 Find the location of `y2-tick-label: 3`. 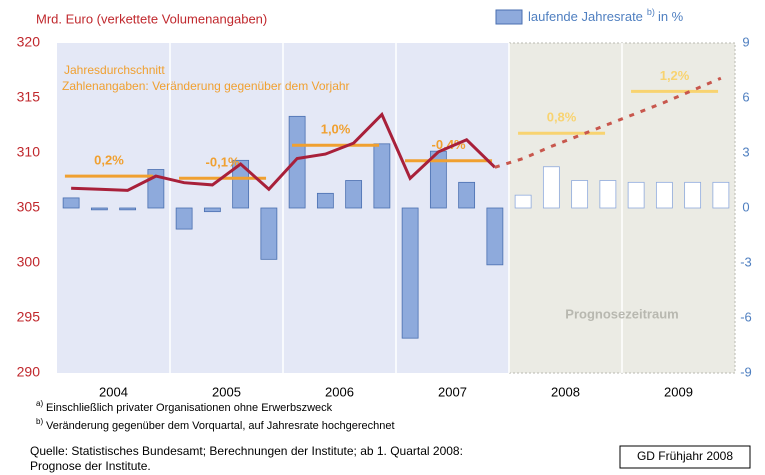

y2-tick-label: 3 is located at coordinates (745, 151).